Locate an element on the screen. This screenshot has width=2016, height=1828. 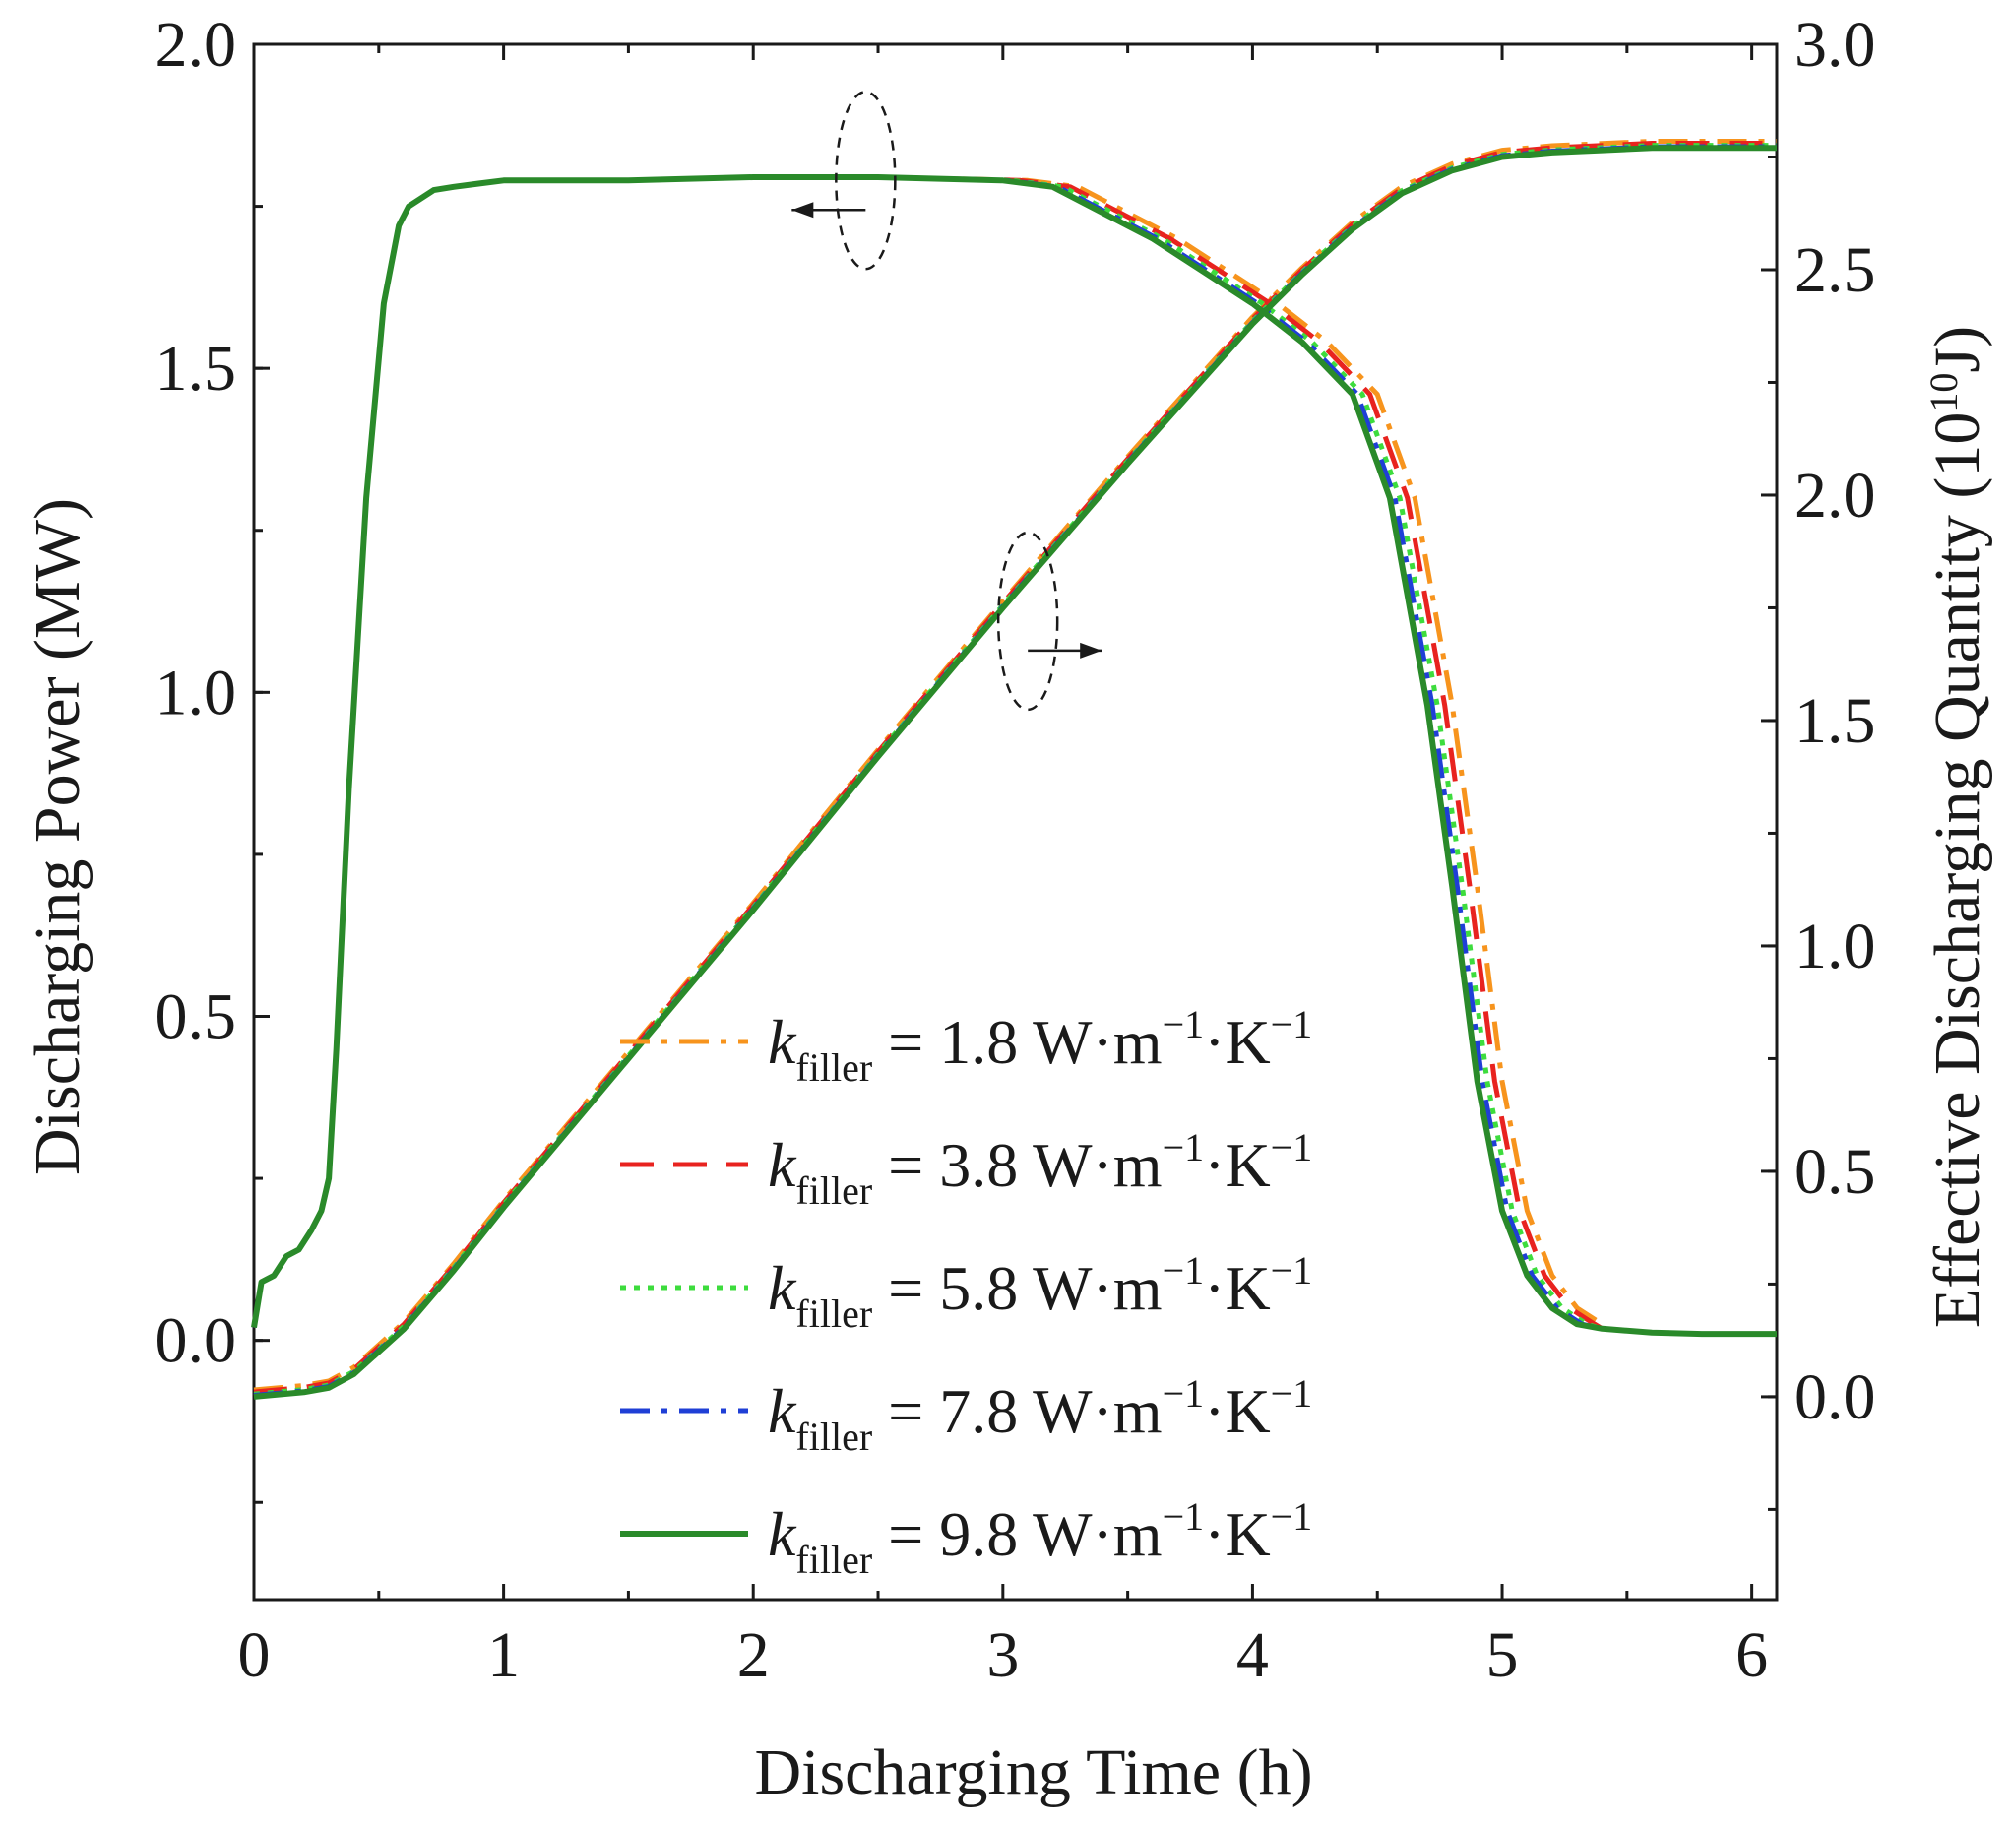
legend-value: 3.8 is located at coordinates (986, 1165).